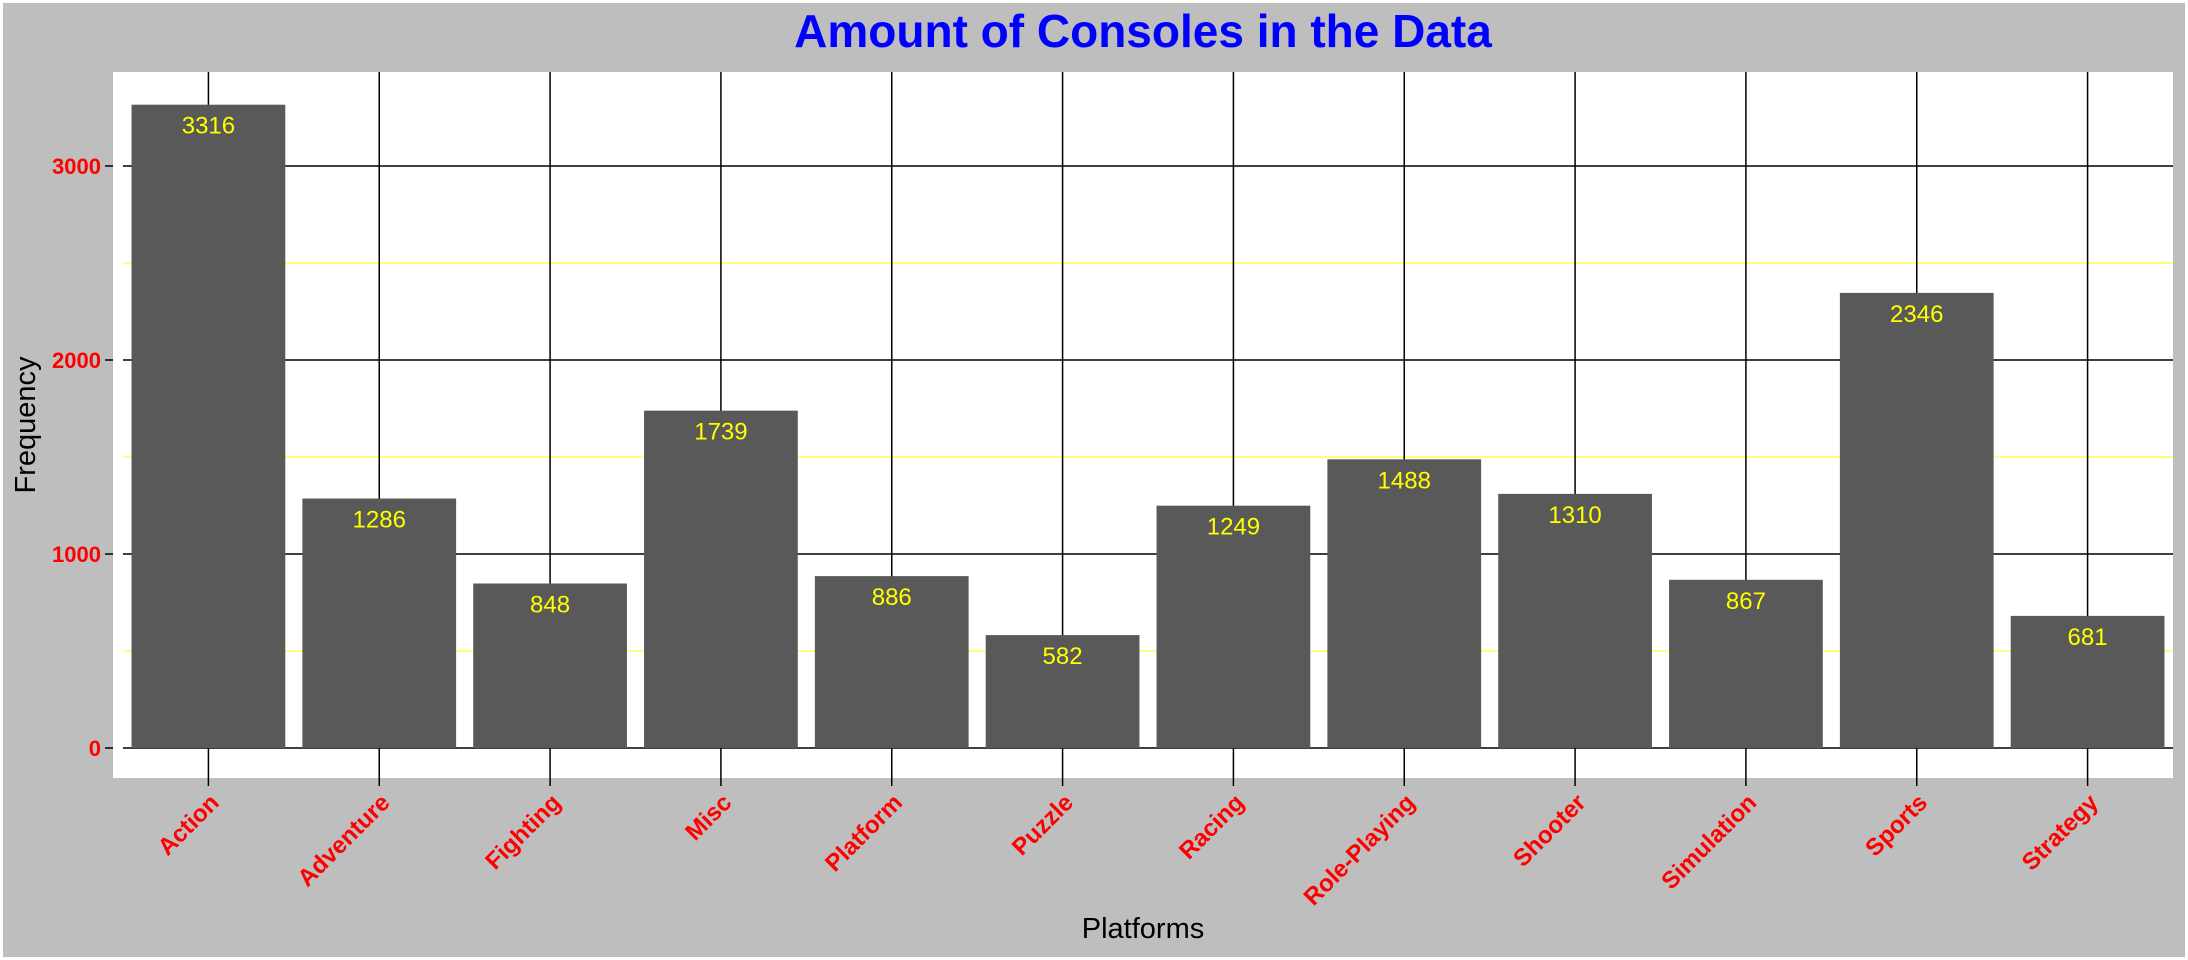 This screenshot has height=960, width=2188. I want to click on x-tick-label: Racing, so click(1212, 827).